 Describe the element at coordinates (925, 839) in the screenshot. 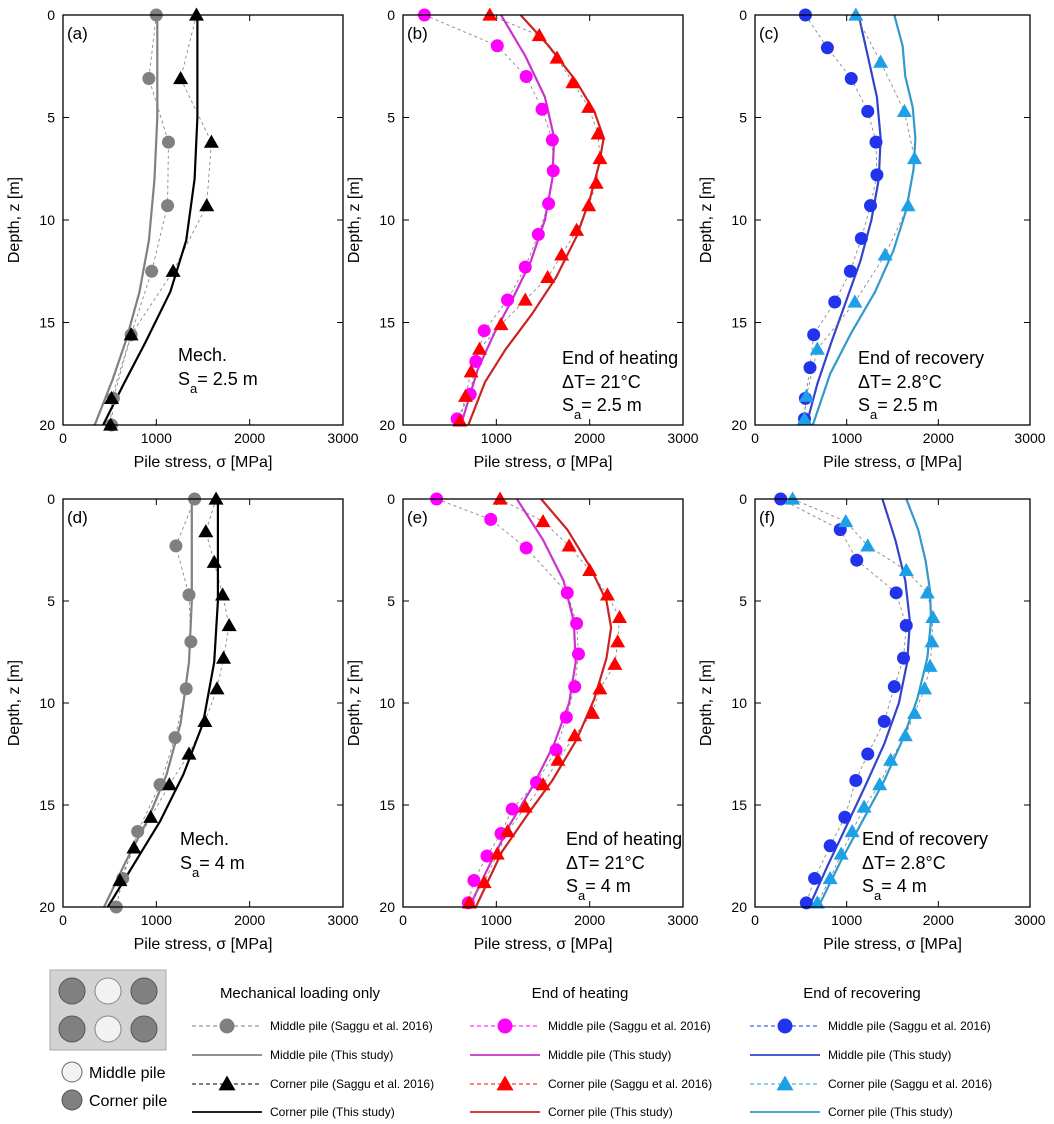

I see `panel-annotation: End of recovery` at that location.